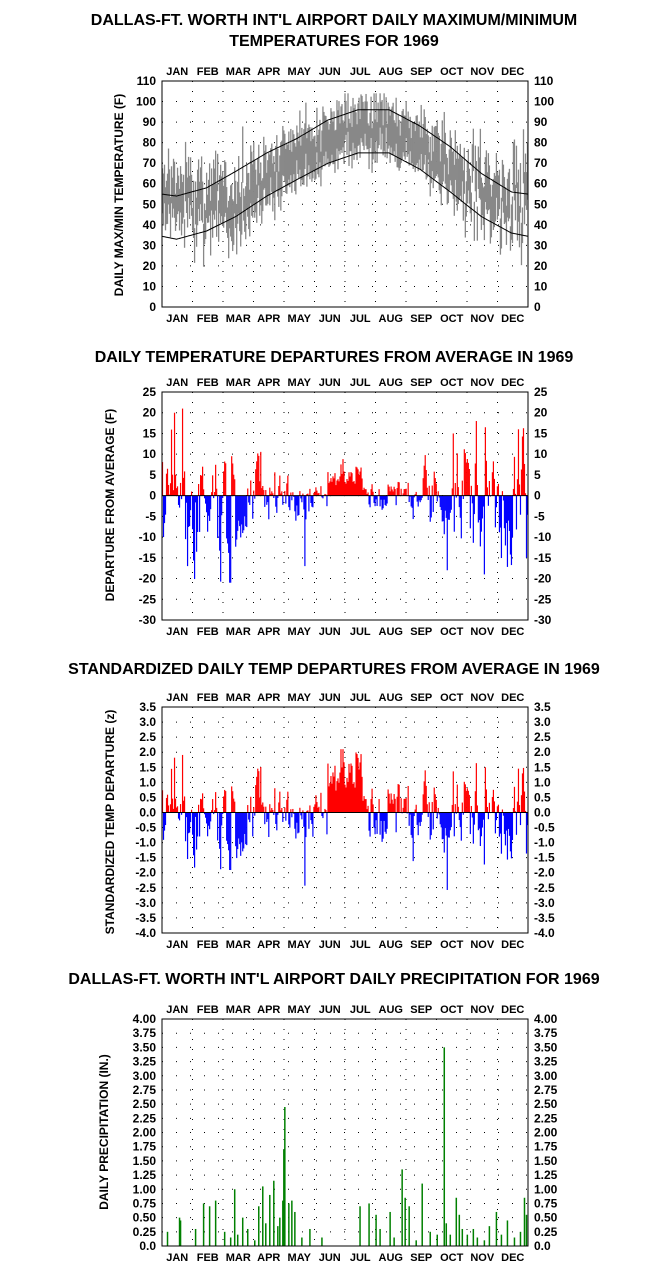  I want to click on y-tick-label-right: -2.0, so click(544, 873).